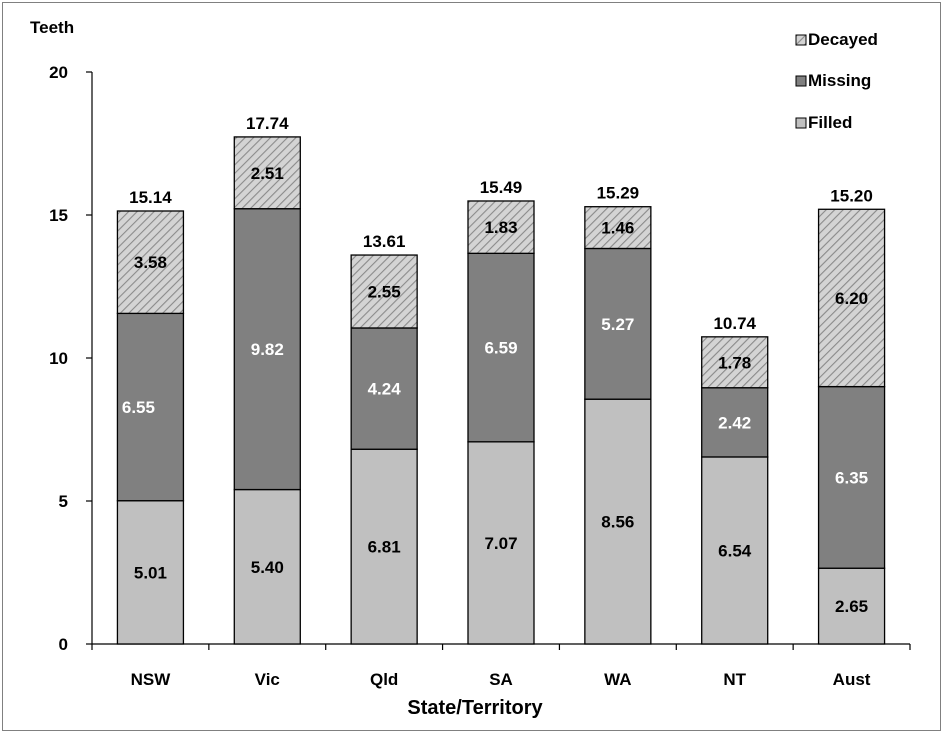  What do you see at coordinates (151, 679) in the screenshot?
I see `x-tick-label: NSW` at bounding box center [151, 679].